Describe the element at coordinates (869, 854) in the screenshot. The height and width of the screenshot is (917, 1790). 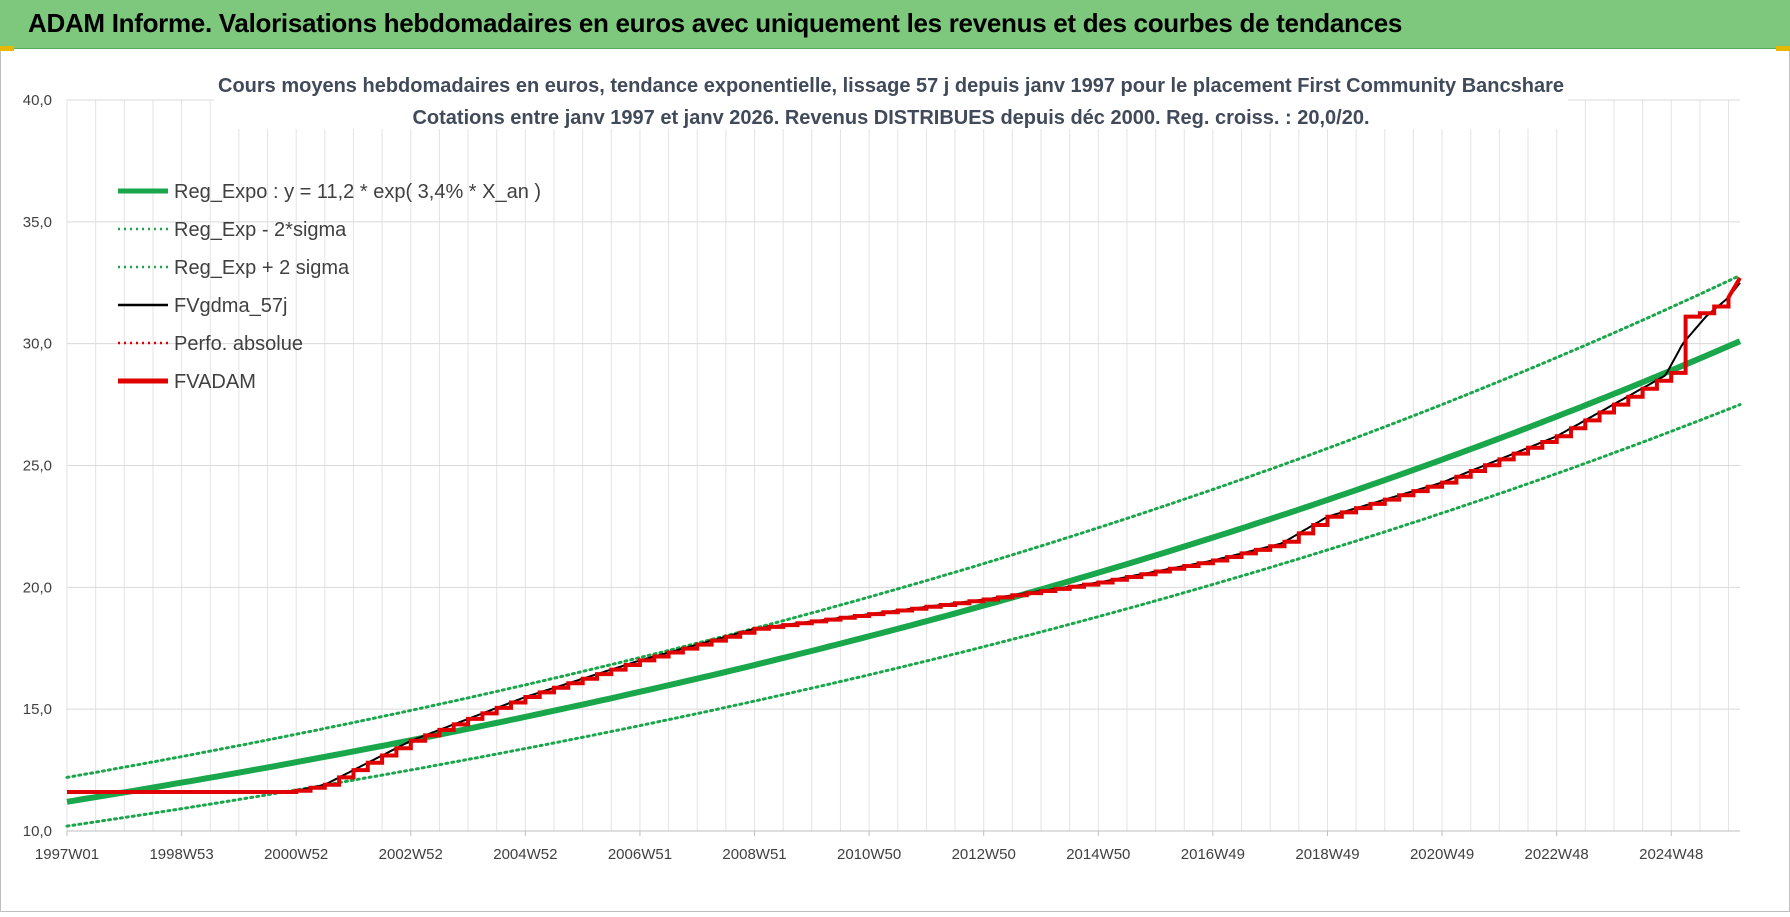
I see `x-tick-label: 2010W50` at that location.